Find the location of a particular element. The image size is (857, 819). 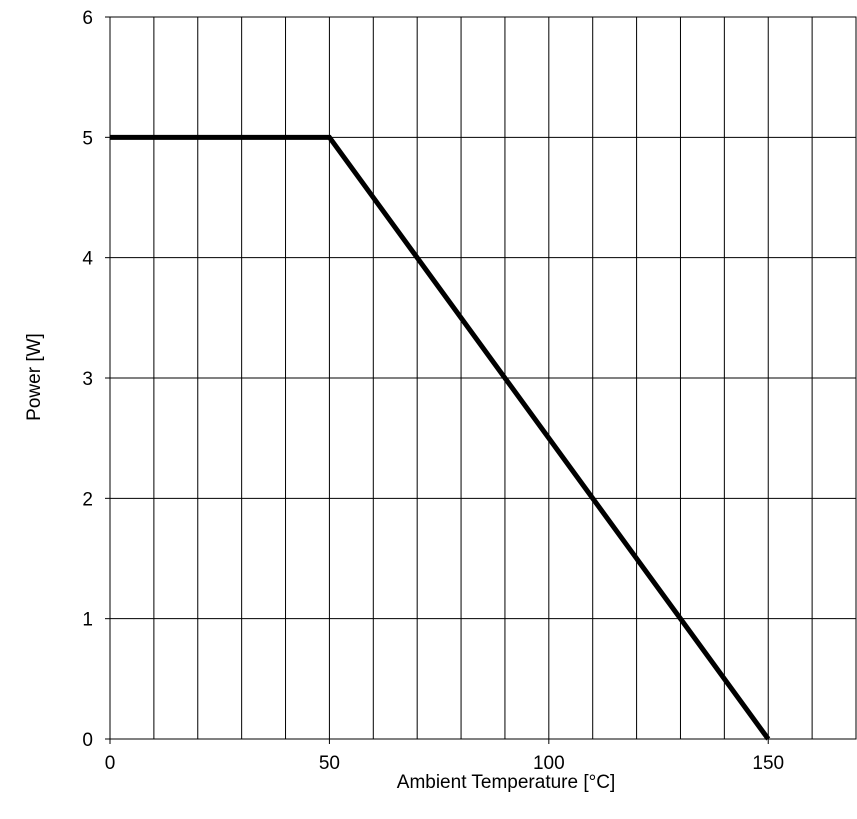

x-tick-label: 100 is located at coordinates (549, 763).